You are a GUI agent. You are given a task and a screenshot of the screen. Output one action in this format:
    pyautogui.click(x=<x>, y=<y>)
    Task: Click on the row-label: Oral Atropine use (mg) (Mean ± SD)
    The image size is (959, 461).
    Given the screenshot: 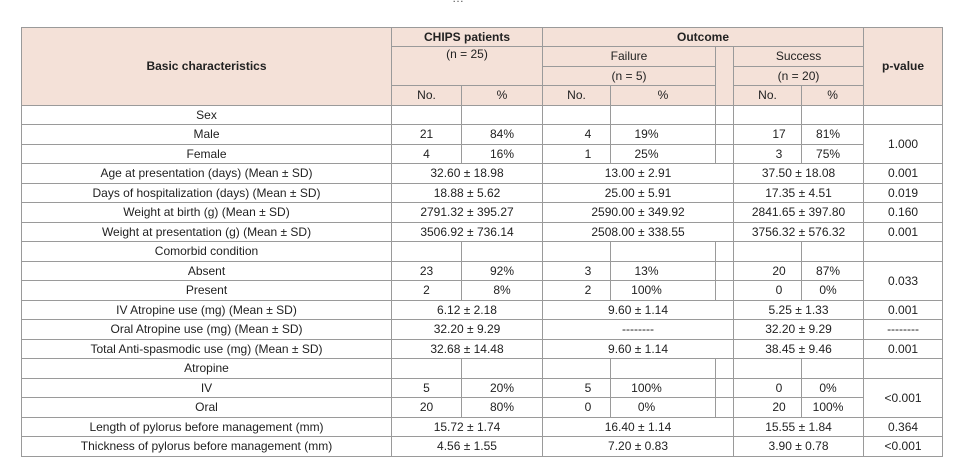 What is the action you would take?
    pyautogui.click(x=206, y=329)
    